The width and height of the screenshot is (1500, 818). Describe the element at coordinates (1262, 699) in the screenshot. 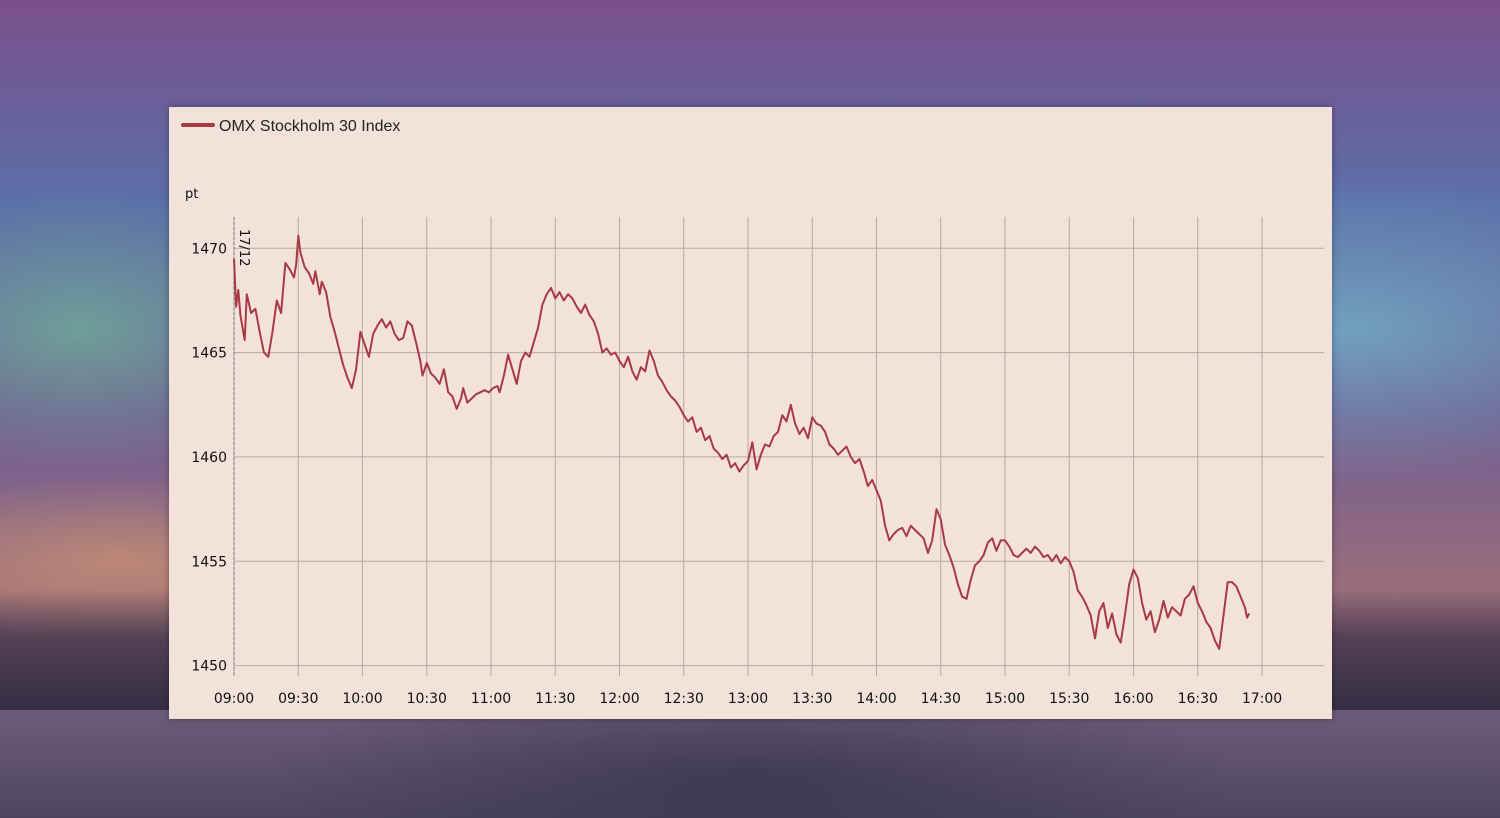

I see `x-tick-label: 17:00` at that location.